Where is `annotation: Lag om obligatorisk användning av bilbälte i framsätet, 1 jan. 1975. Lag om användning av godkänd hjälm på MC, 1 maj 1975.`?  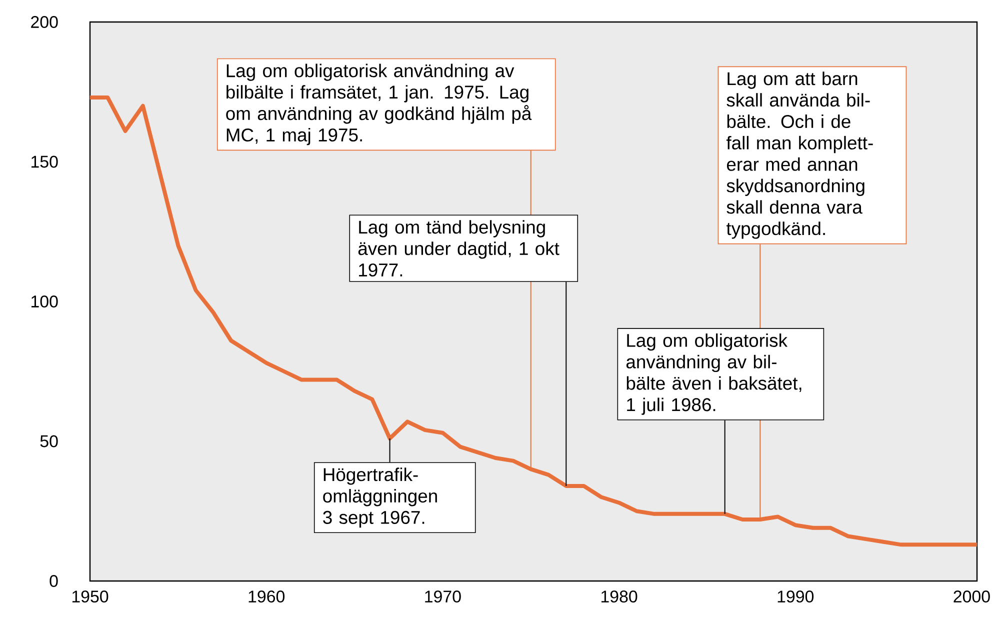 annotation: Lag om obligatorisk användning av bilbälte i framsätet, 1 jan. 1975. Lag om användning av godkänd hjälm på MC, 1 maj 1975. is located at coordinates (379, 105).